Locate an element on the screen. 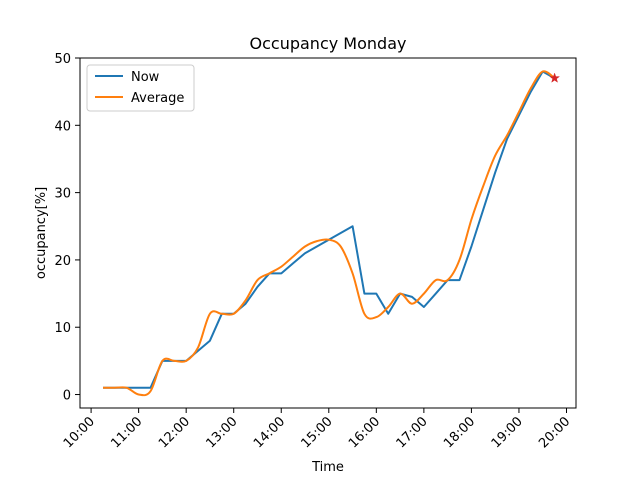 The image size is (640, 480). y-tick-label: 50 is located at coordinates (62, 59).